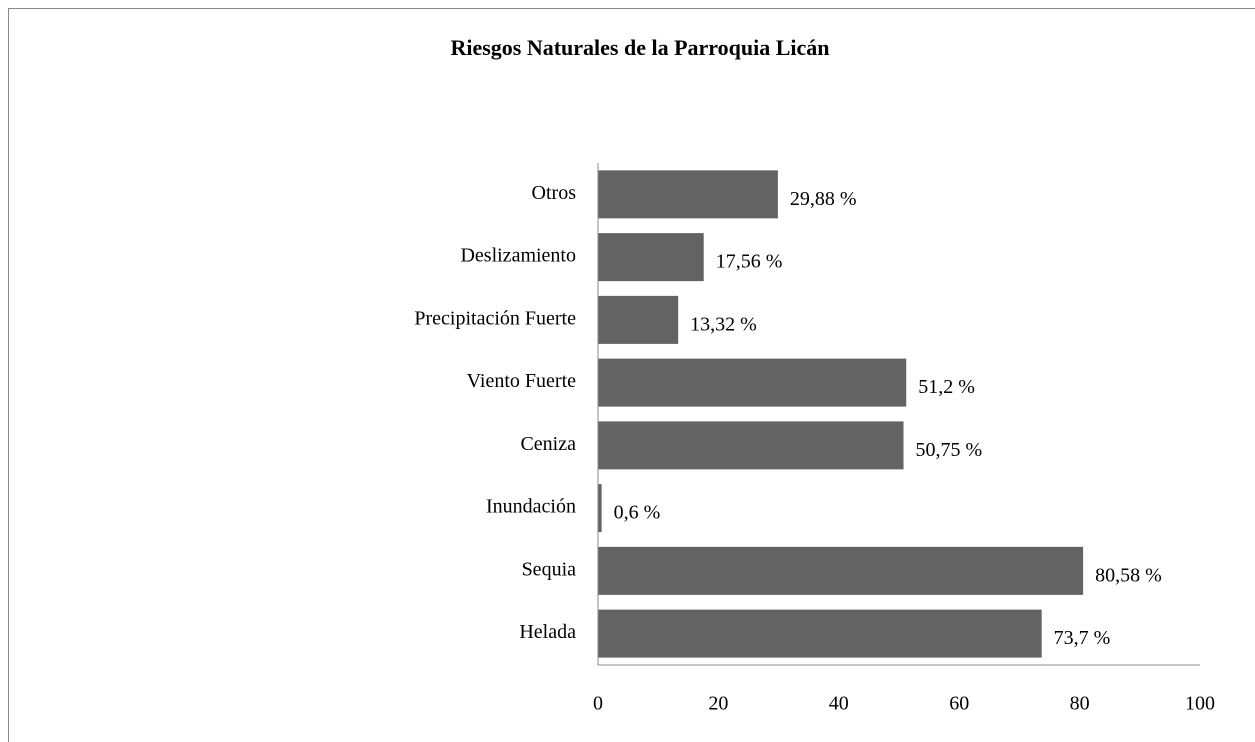 The width and height of the screenshot is (1255, 742). What do you see at coordinates (639, 47) in the screenshot?
I see `chart-title: Riesgos Naturales de la Parroquia Licán` at bounding box center [639, 47].